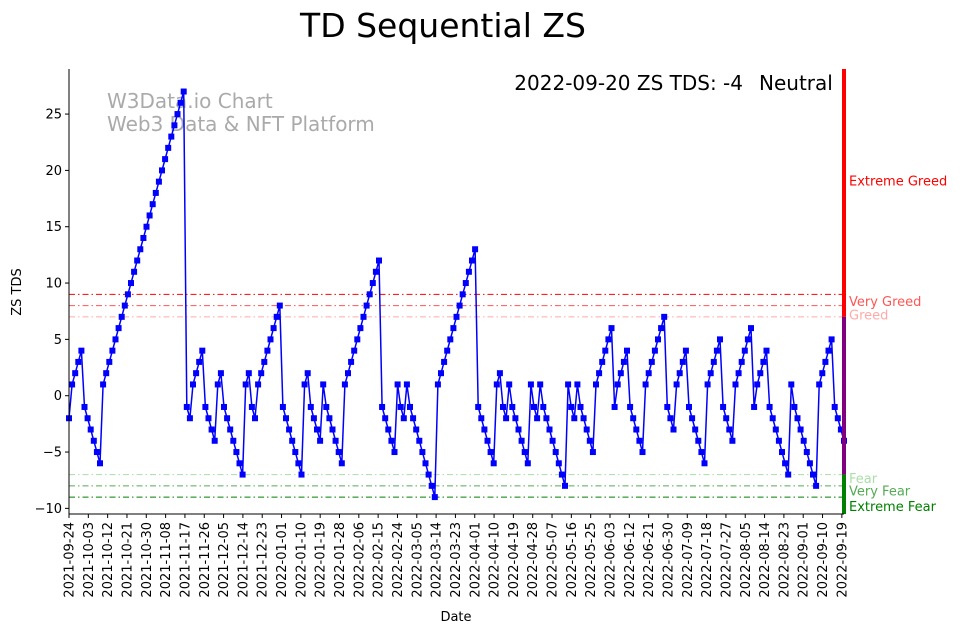 Image resolution: width=962 pixels, height=633 pixels. What do you see at coordinates (533, 560) in the screenshot?
I see `x-tick-label: 2022-04-28` at bounding box center [533, 560].